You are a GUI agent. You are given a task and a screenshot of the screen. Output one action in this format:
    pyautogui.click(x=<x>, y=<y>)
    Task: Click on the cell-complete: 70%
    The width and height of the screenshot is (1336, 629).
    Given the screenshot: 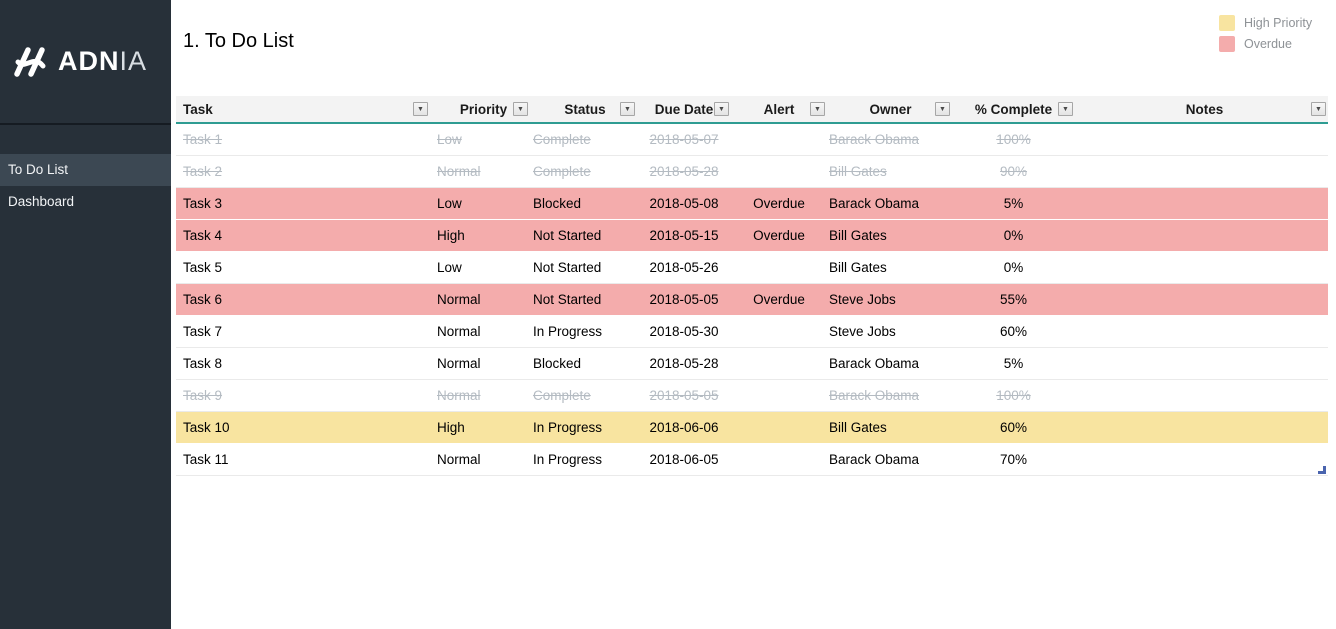 What is the action you would take?
    pyautogui.click(x=1013, y=459)
    